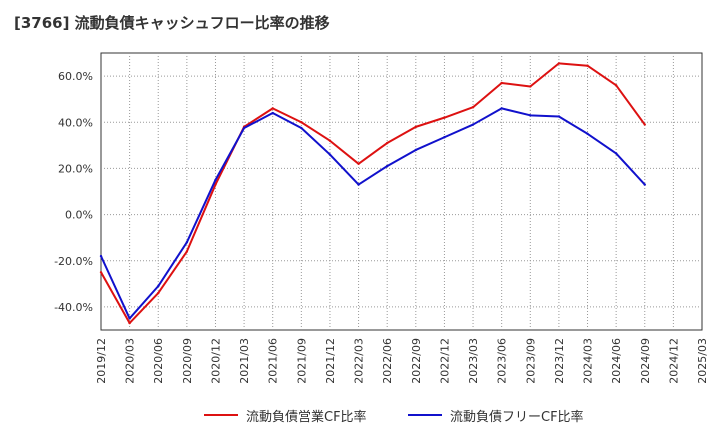 The width and height of the screenshot is (720, 440). Describe the element at coordinates (306, 417) in the screenshot. I see `legend-label-operating-cf: 流動負債営業CF比率` at that location.